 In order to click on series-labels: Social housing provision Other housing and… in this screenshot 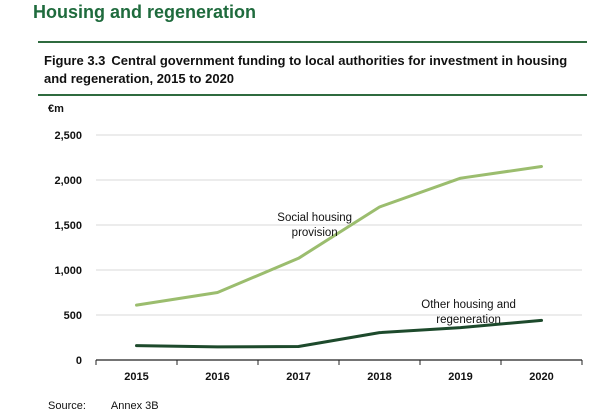, I will do `click(396, 269)`.